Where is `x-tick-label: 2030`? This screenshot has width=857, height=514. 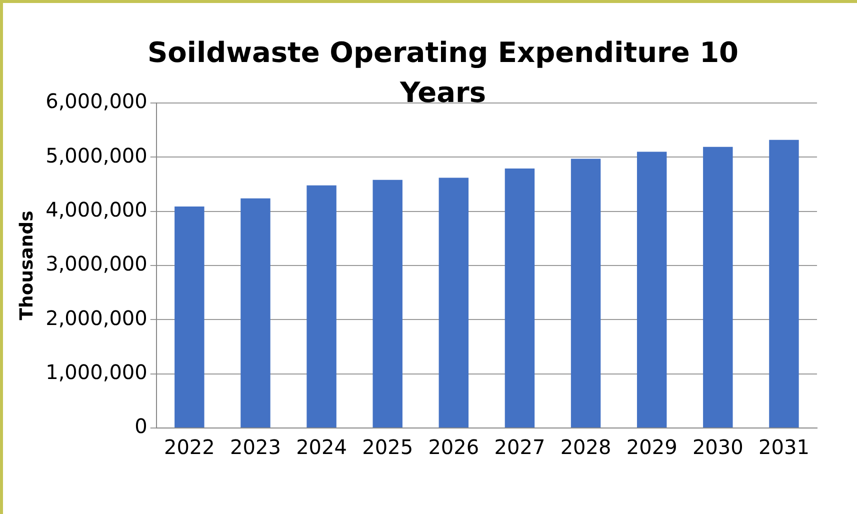 x-tick-label: 2030 is located at coordinates (718, 447).